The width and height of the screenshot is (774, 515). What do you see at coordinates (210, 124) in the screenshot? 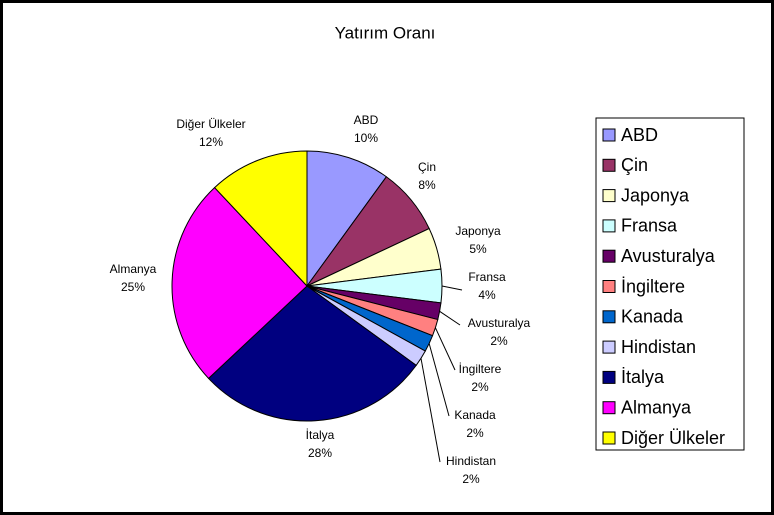
I see `data-label-name: Diğer Ülkeler` at bounding box center [210, 124].